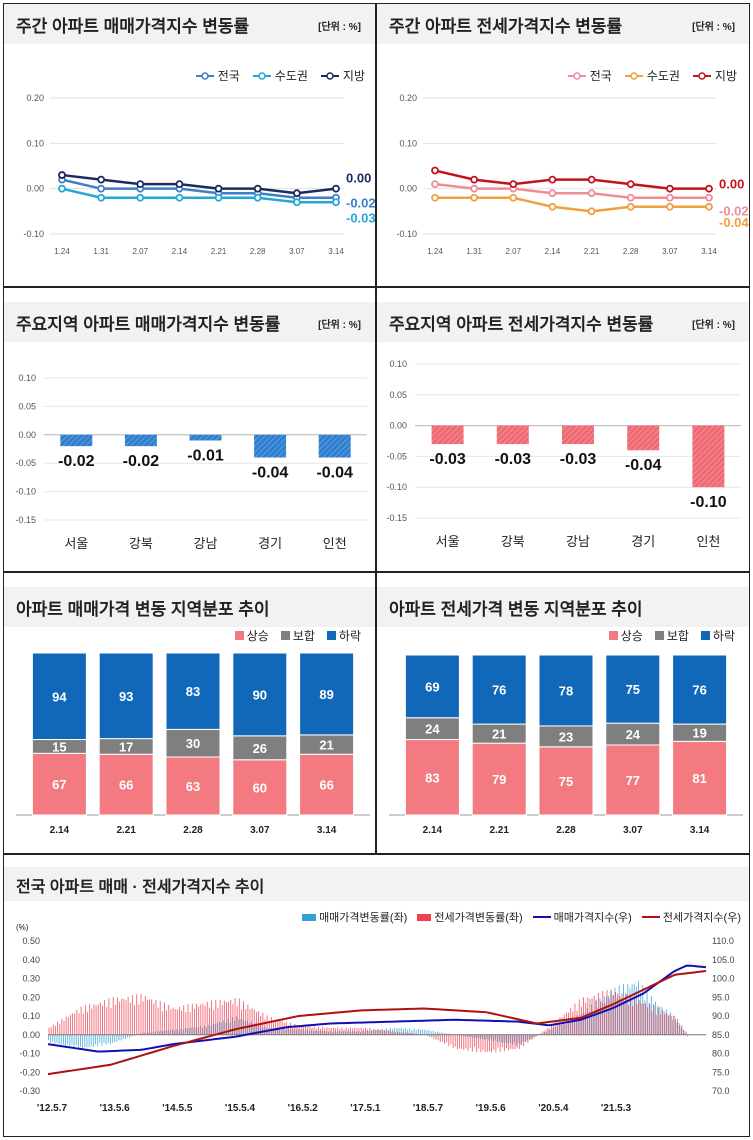 This screenshot has width=753, height=1140. I want to click on y-tick-label: 0.00, so click(35, 189).